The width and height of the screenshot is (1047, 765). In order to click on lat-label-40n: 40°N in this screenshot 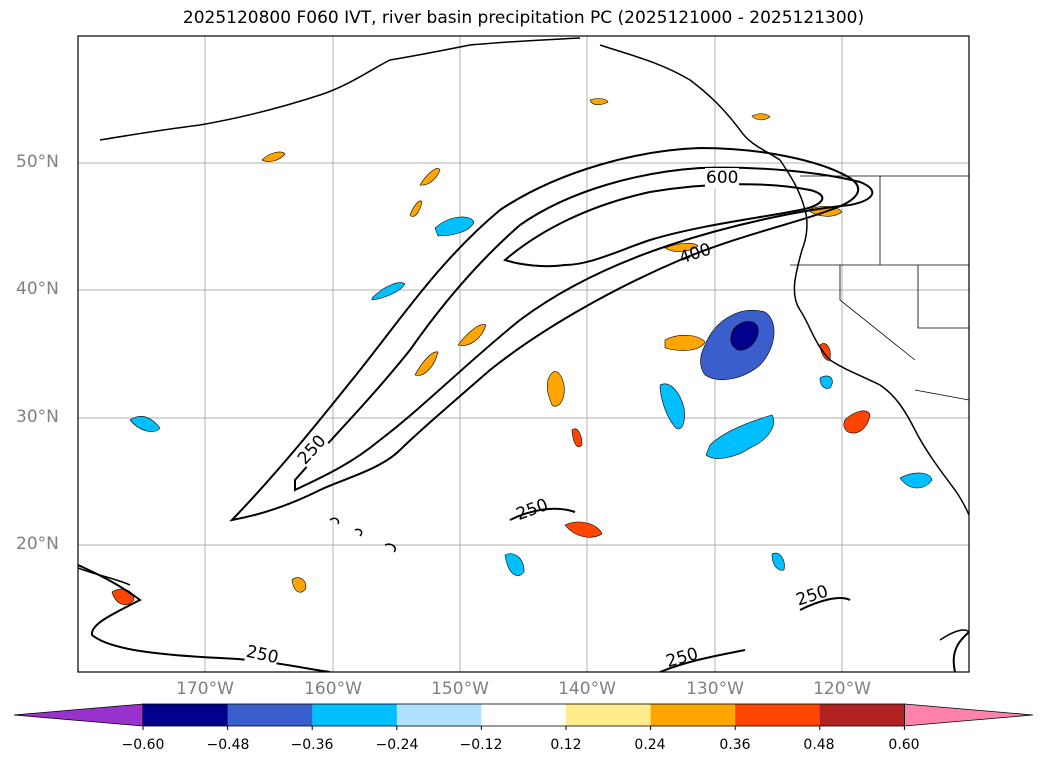, I will do `click(37, 289)`.